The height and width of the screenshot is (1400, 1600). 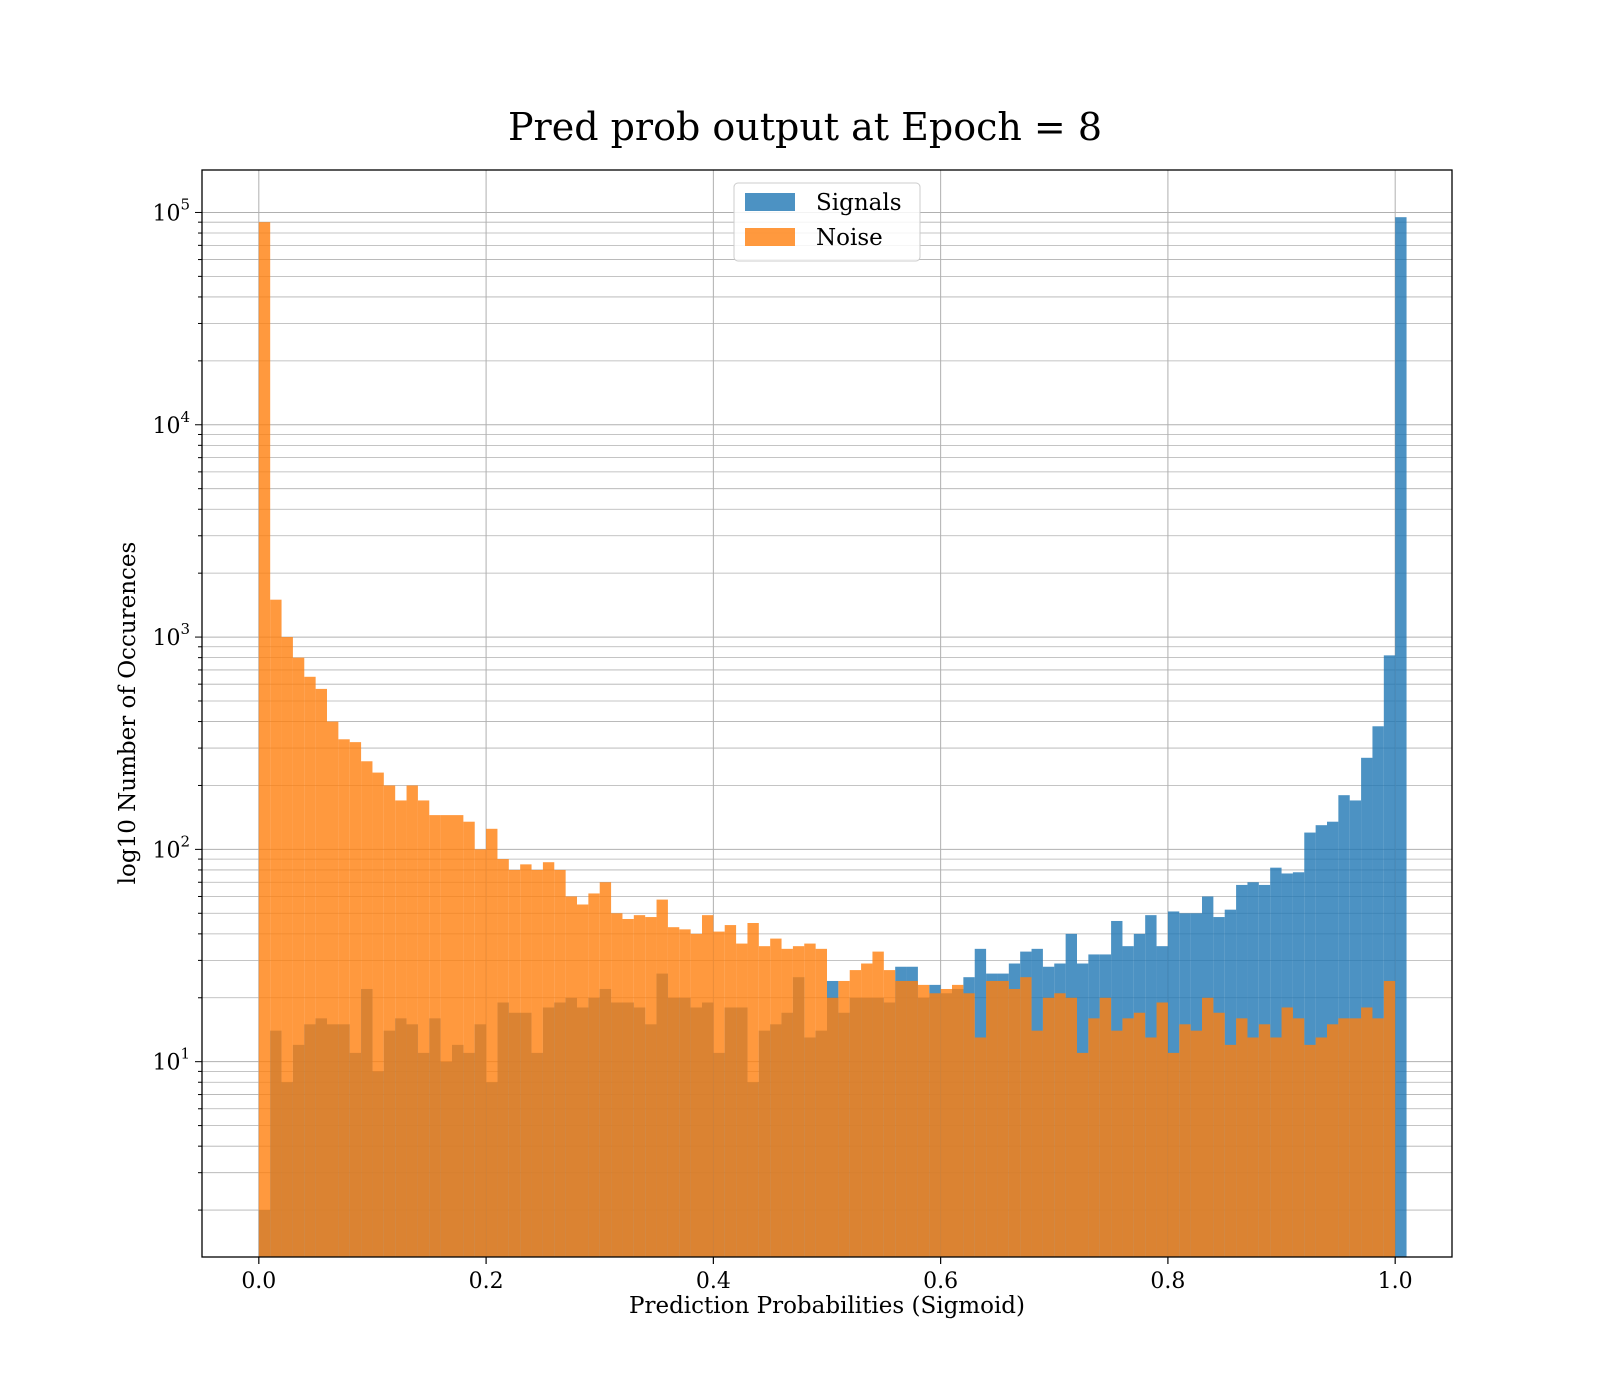 What do you see at coordinates (1167, 1281) in the screenshot?
I see `x-tick-label: 0.8` at bounding box center [1167, 1281].